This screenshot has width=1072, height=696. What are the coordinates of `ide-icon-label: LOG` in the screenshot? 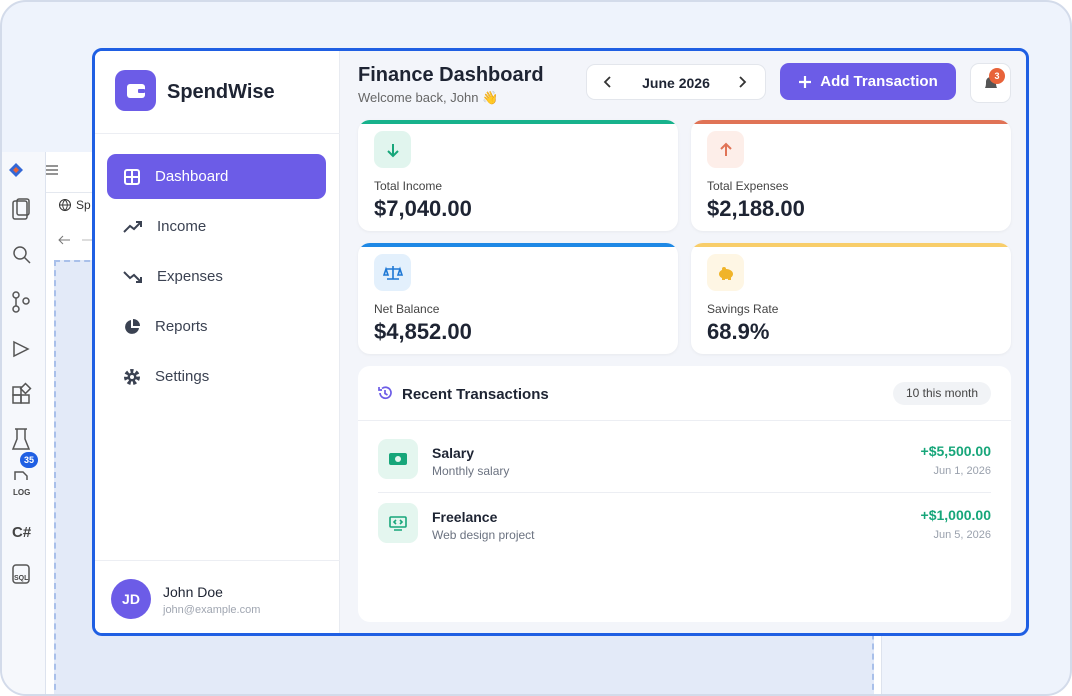 It's located at (22, 492).